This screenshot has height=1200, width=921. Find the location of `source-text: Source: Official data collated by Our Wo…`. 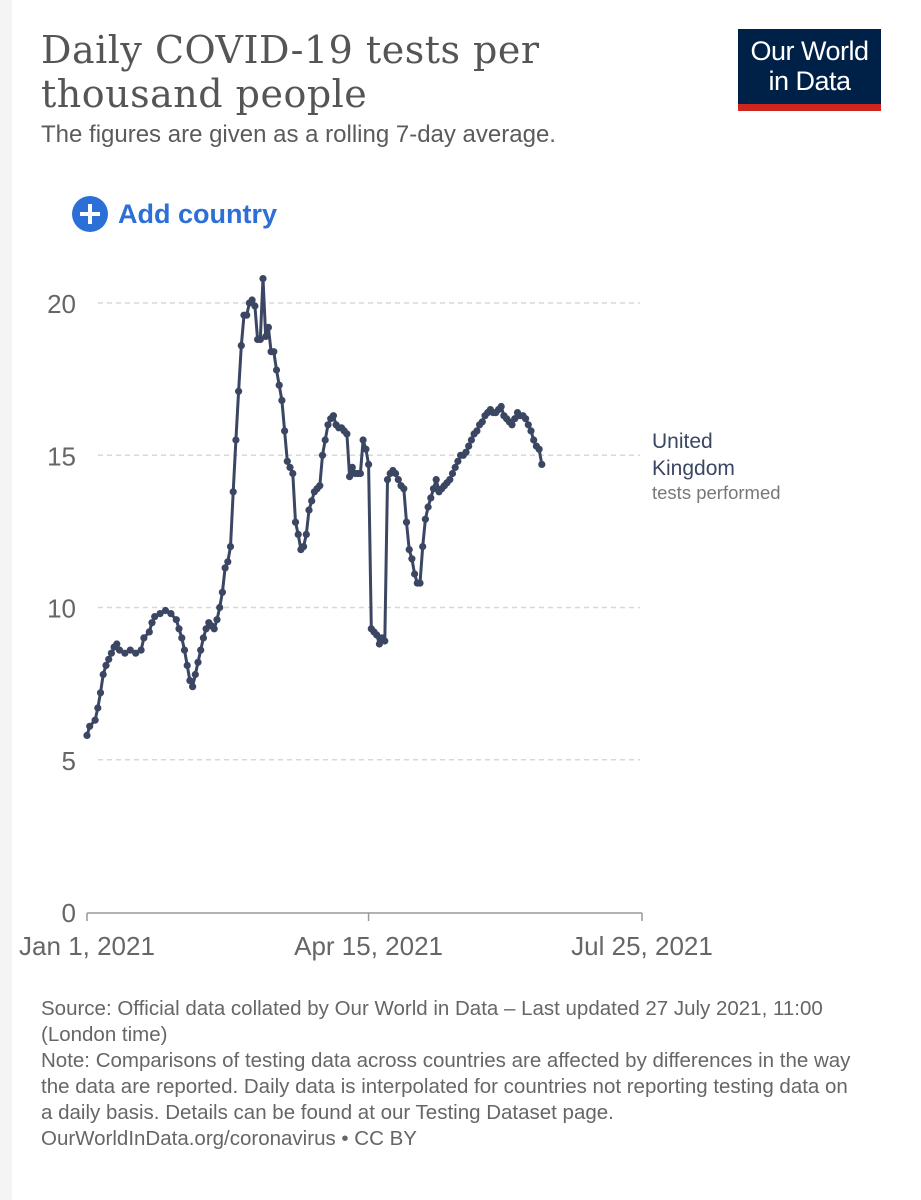

source-text: Source: Official data collated by Our Wo… is located at coordinates (432, 1021).